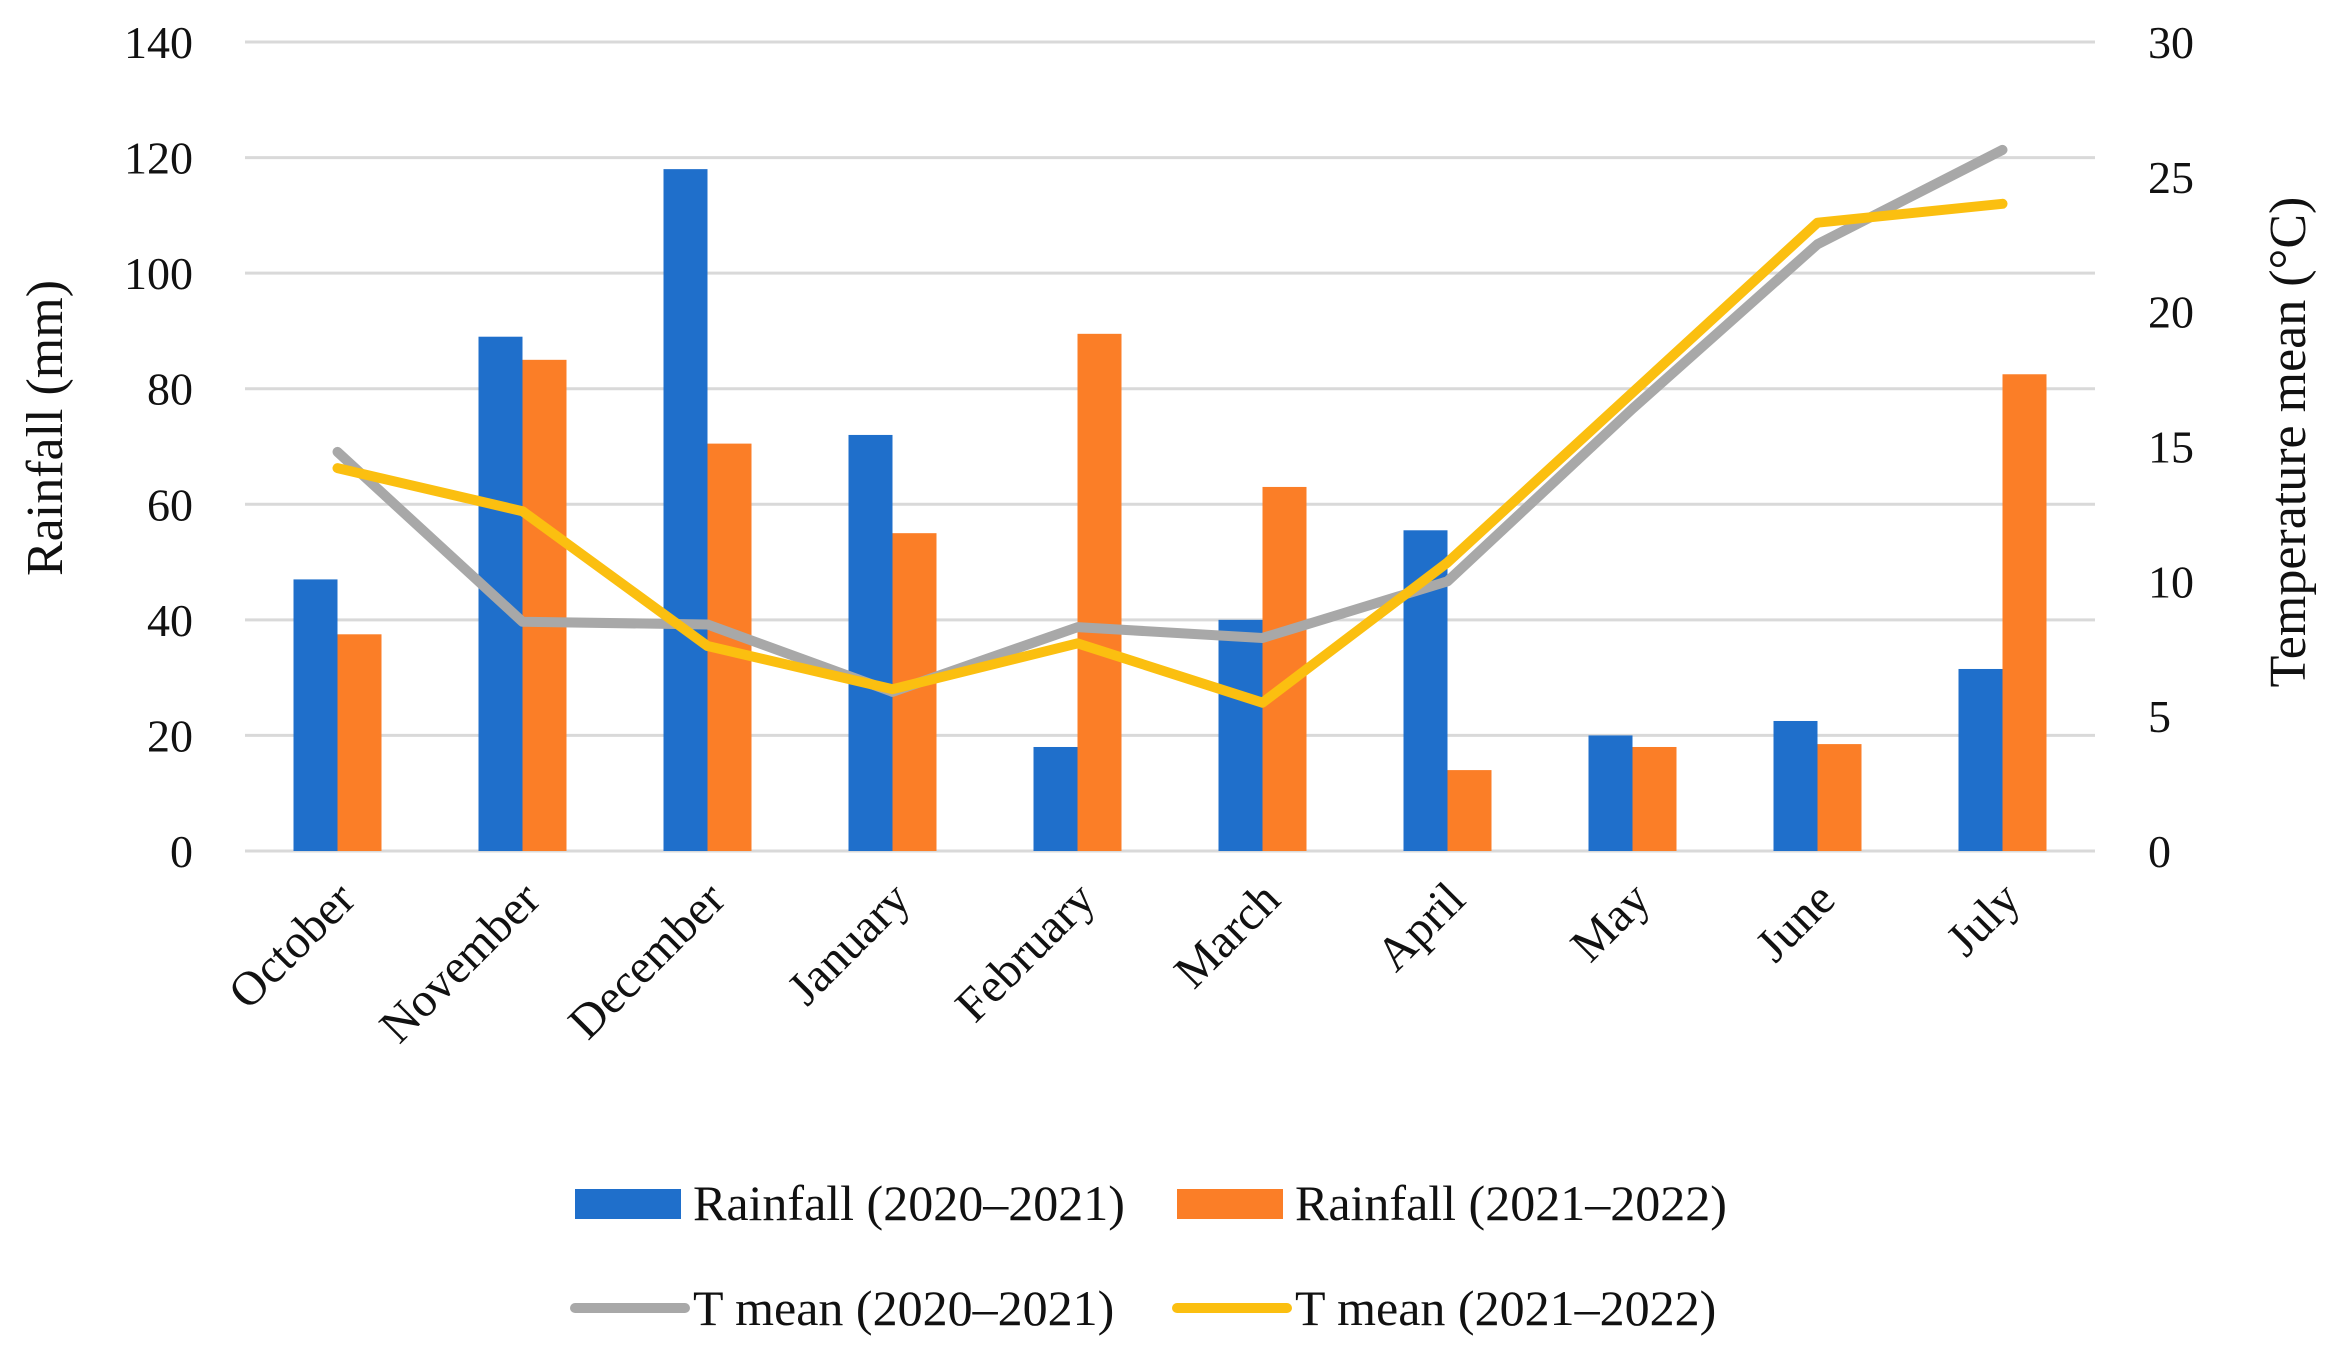 The height and width of the screenshot is (1353, 2338). Describe the element at coordinates (1983, 919) in the screenshot. I see `x-tick-label: July` at that location.